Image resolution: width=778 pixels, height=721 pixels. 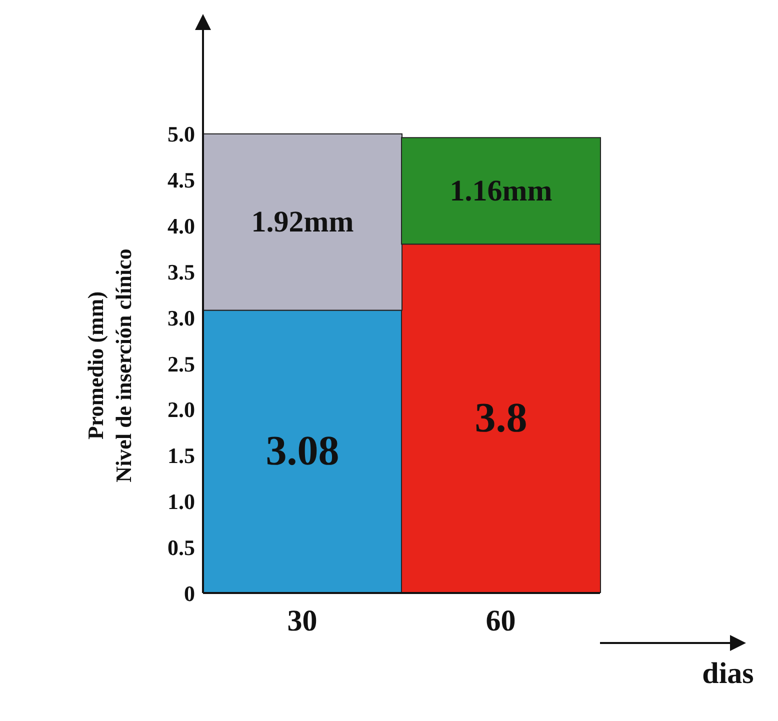 What do you see at coordinates (181, 455) in the screenshot?
I see `y-tick-label: 1.5` at bounding box center [181, 455].